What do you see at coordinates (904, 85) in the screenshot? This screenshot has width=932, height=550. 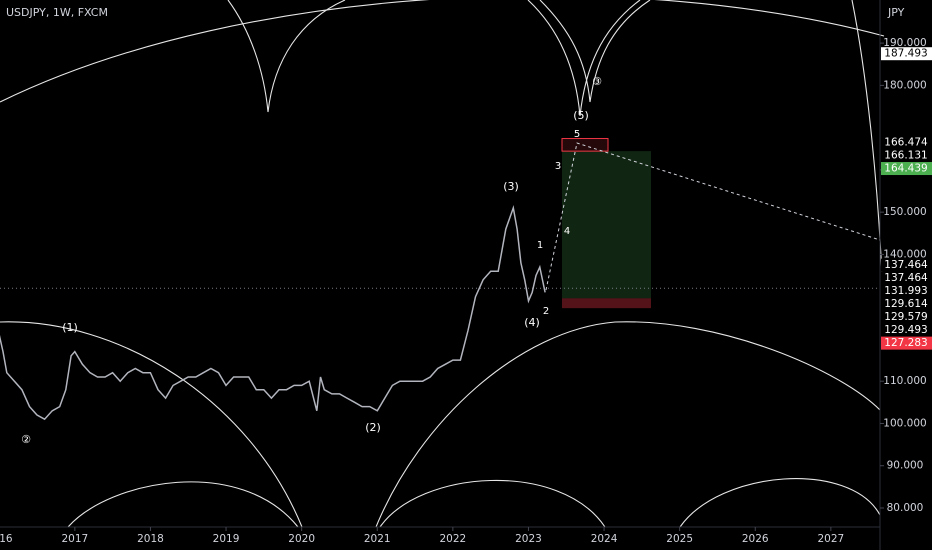 I see `y-tick-label: 180.000` at bounding box center [904, 85].